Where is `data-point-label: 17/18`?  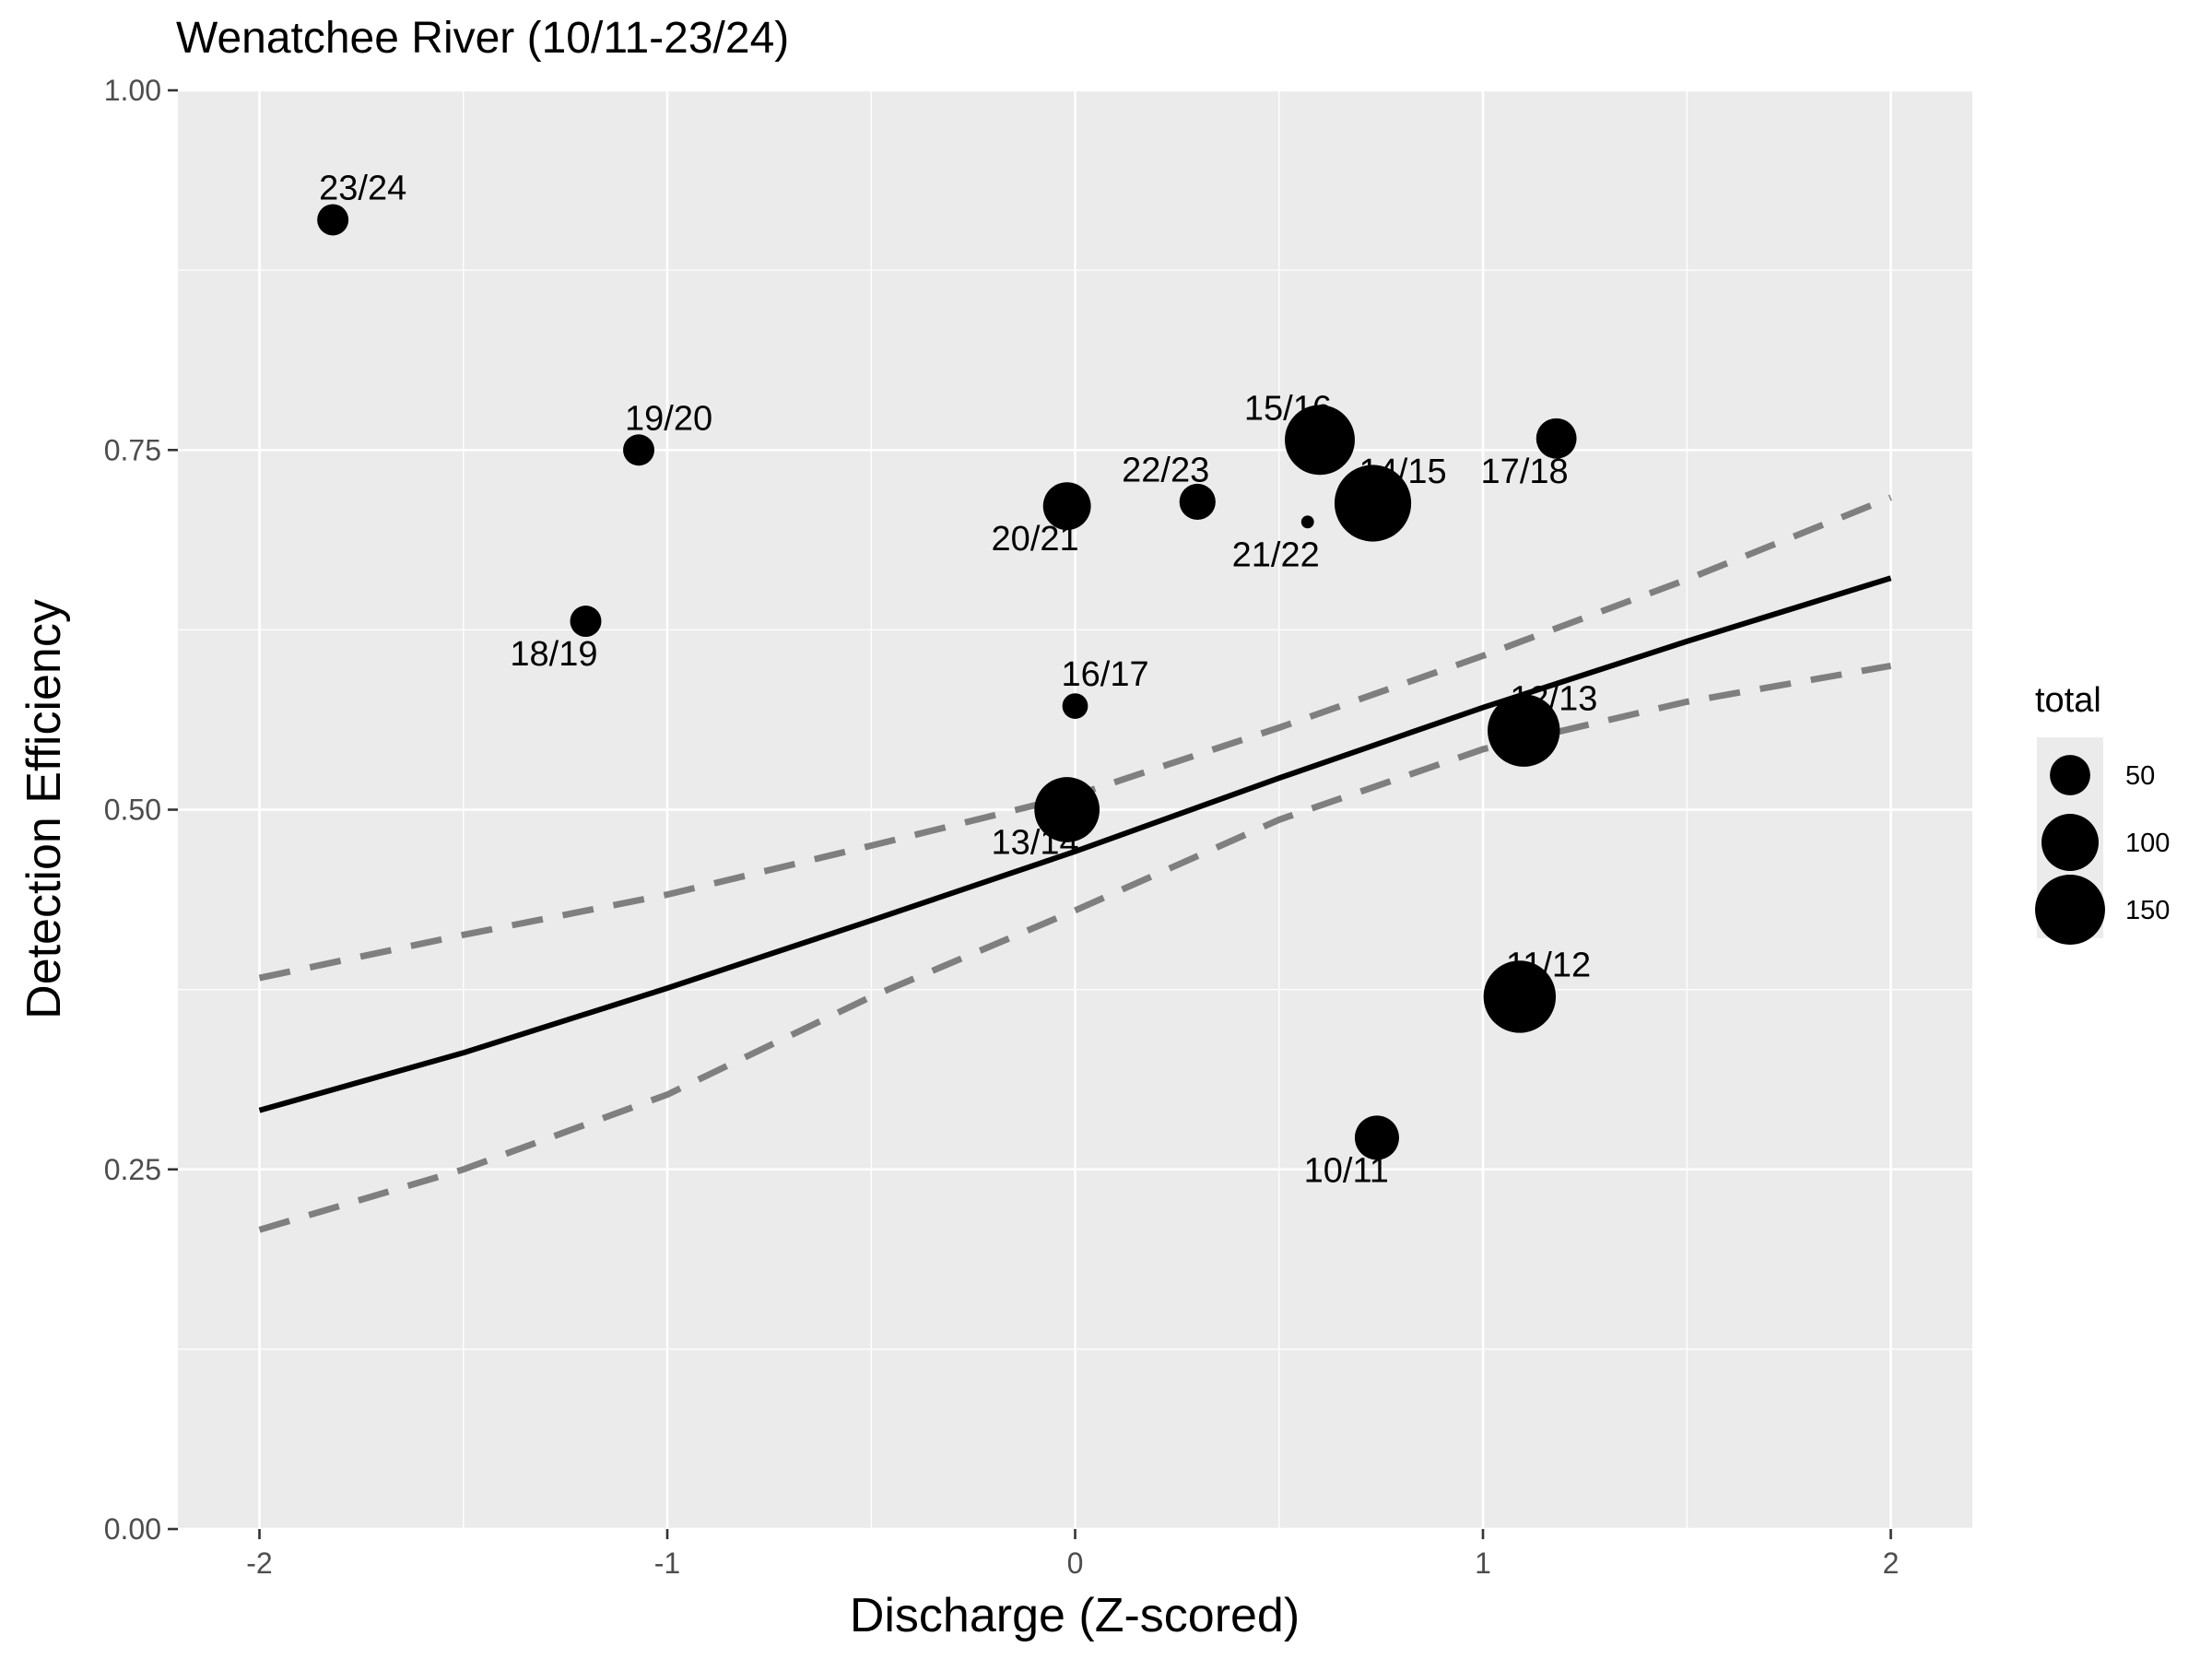 data-point-label: 17/18 is located at coordinates (1525, 472).